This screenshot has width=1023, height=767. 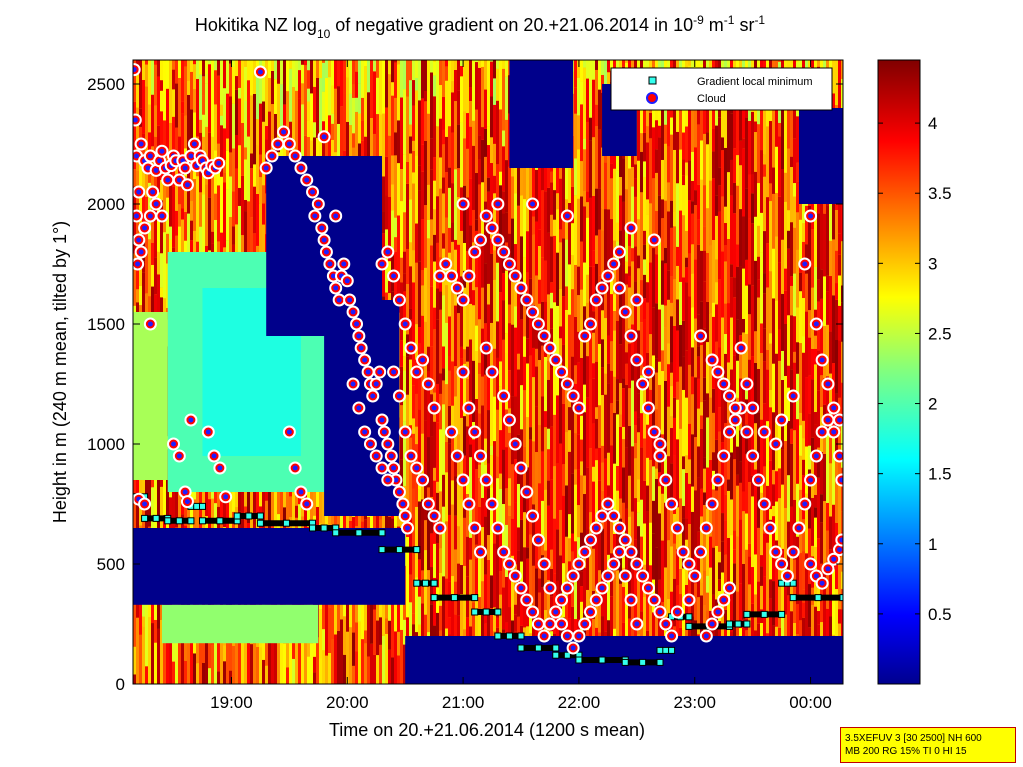 I want to click on gradient-min-marker, so click(x=579, y=660).